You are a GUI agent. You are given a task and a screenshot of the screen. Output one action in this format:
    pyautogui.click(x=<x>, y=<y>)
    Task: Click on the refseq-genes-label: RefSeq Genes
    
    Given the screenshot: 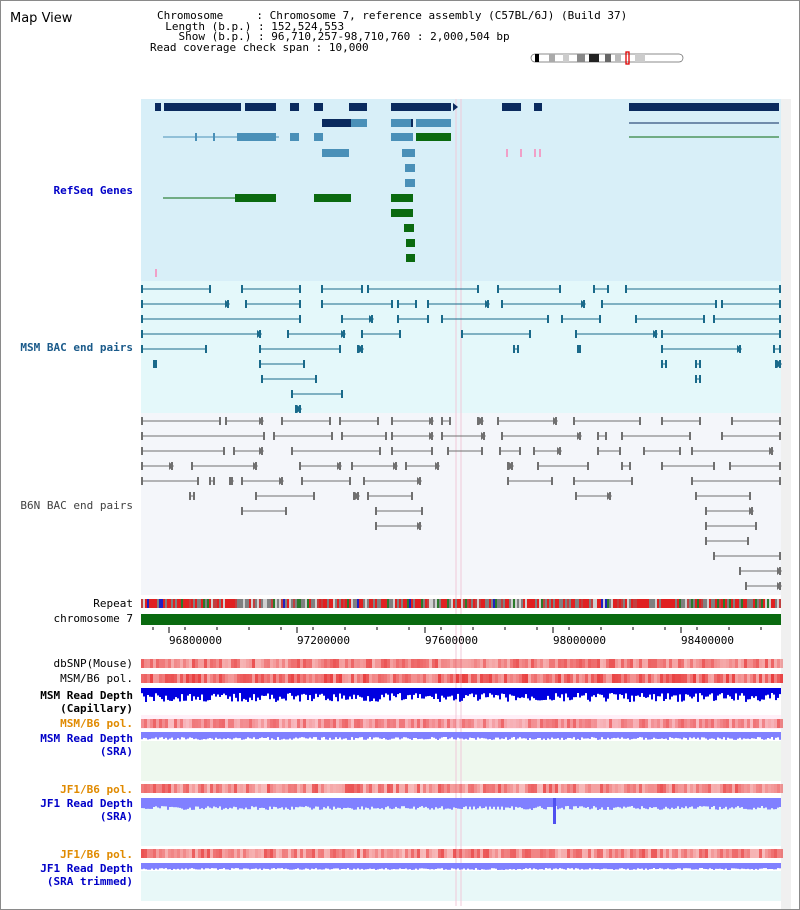 What is the action you would take?
    pyautogui.click(x=93, y=190)
    